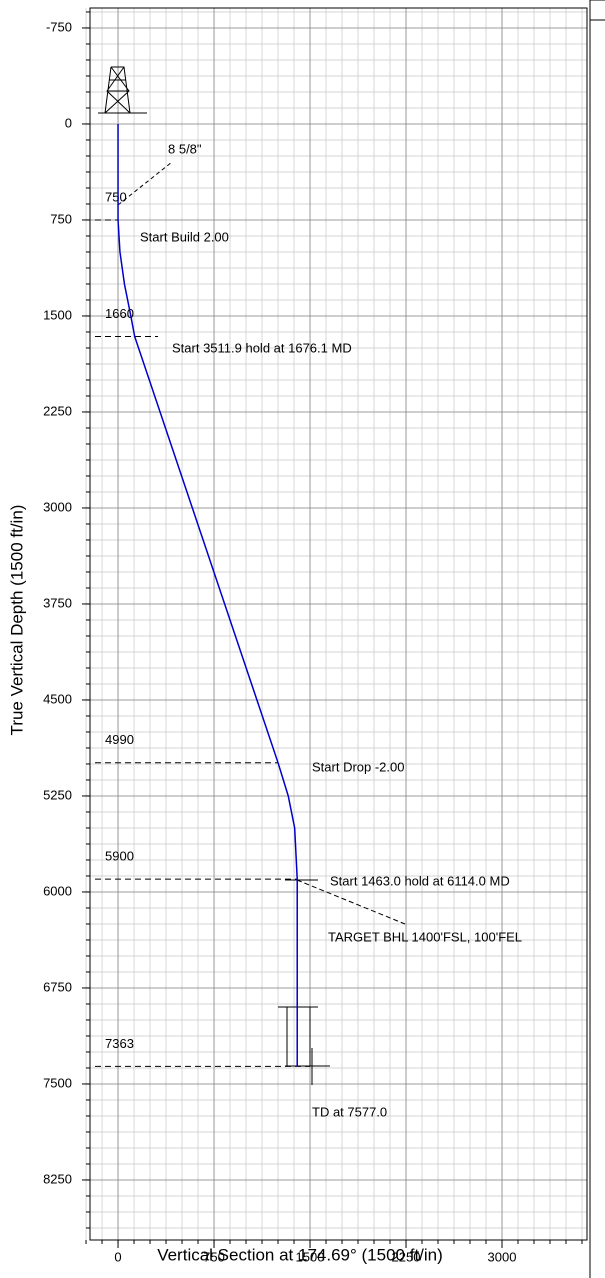 The height and width of the screenshot is (1278, 605). What do you see at coordinates (262, 347) in the screenshot?
I see `annotation: Start 3511.9 hold at 1676.1 MD` at bounding box center [262, 347].